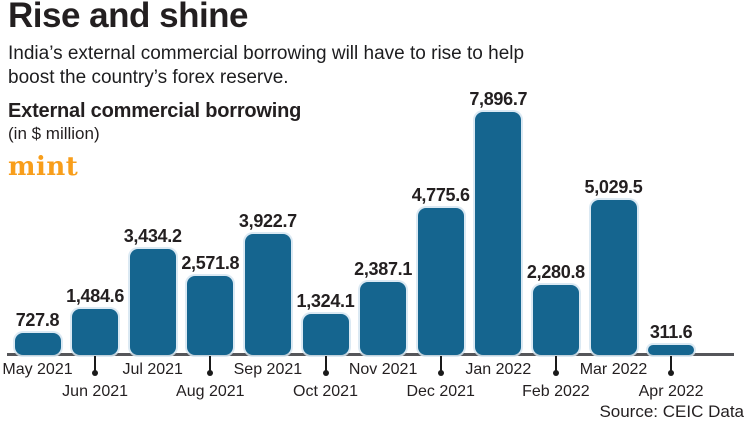 The width and height of the screenshot is (749, 434). Describe the element at coordinates (671, 332) in the screenshot. I see `bar-value-label: 311.6` at that location.